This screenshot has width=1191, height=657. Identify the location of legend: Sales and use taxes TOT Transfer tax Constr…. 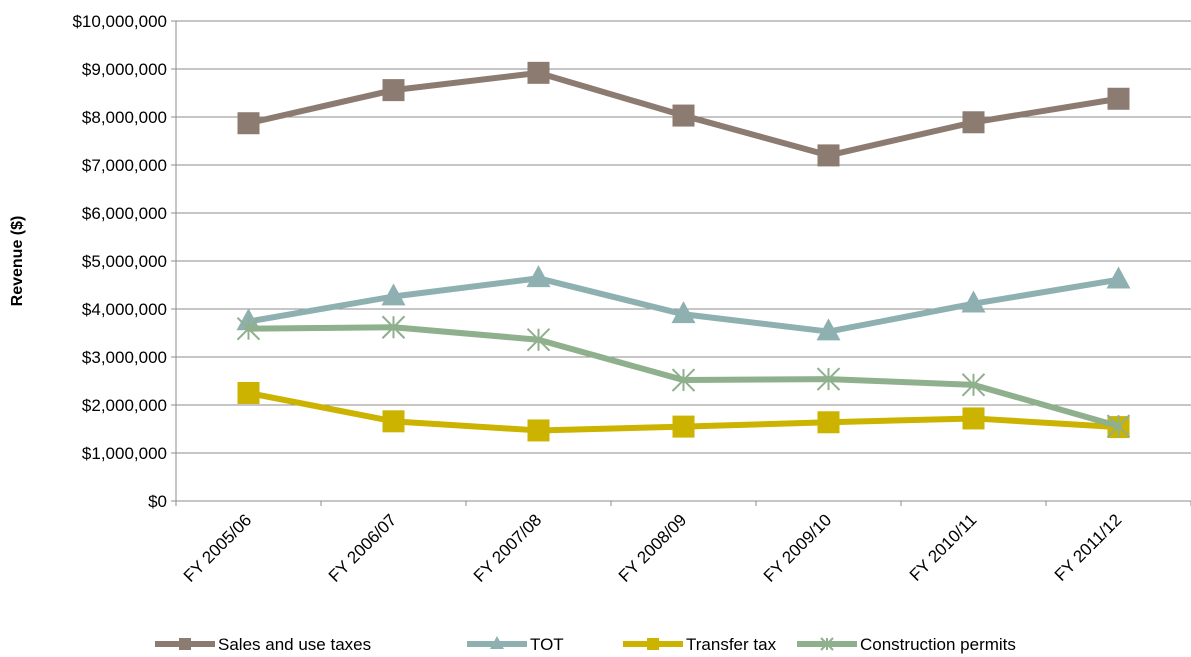
(585, 644).